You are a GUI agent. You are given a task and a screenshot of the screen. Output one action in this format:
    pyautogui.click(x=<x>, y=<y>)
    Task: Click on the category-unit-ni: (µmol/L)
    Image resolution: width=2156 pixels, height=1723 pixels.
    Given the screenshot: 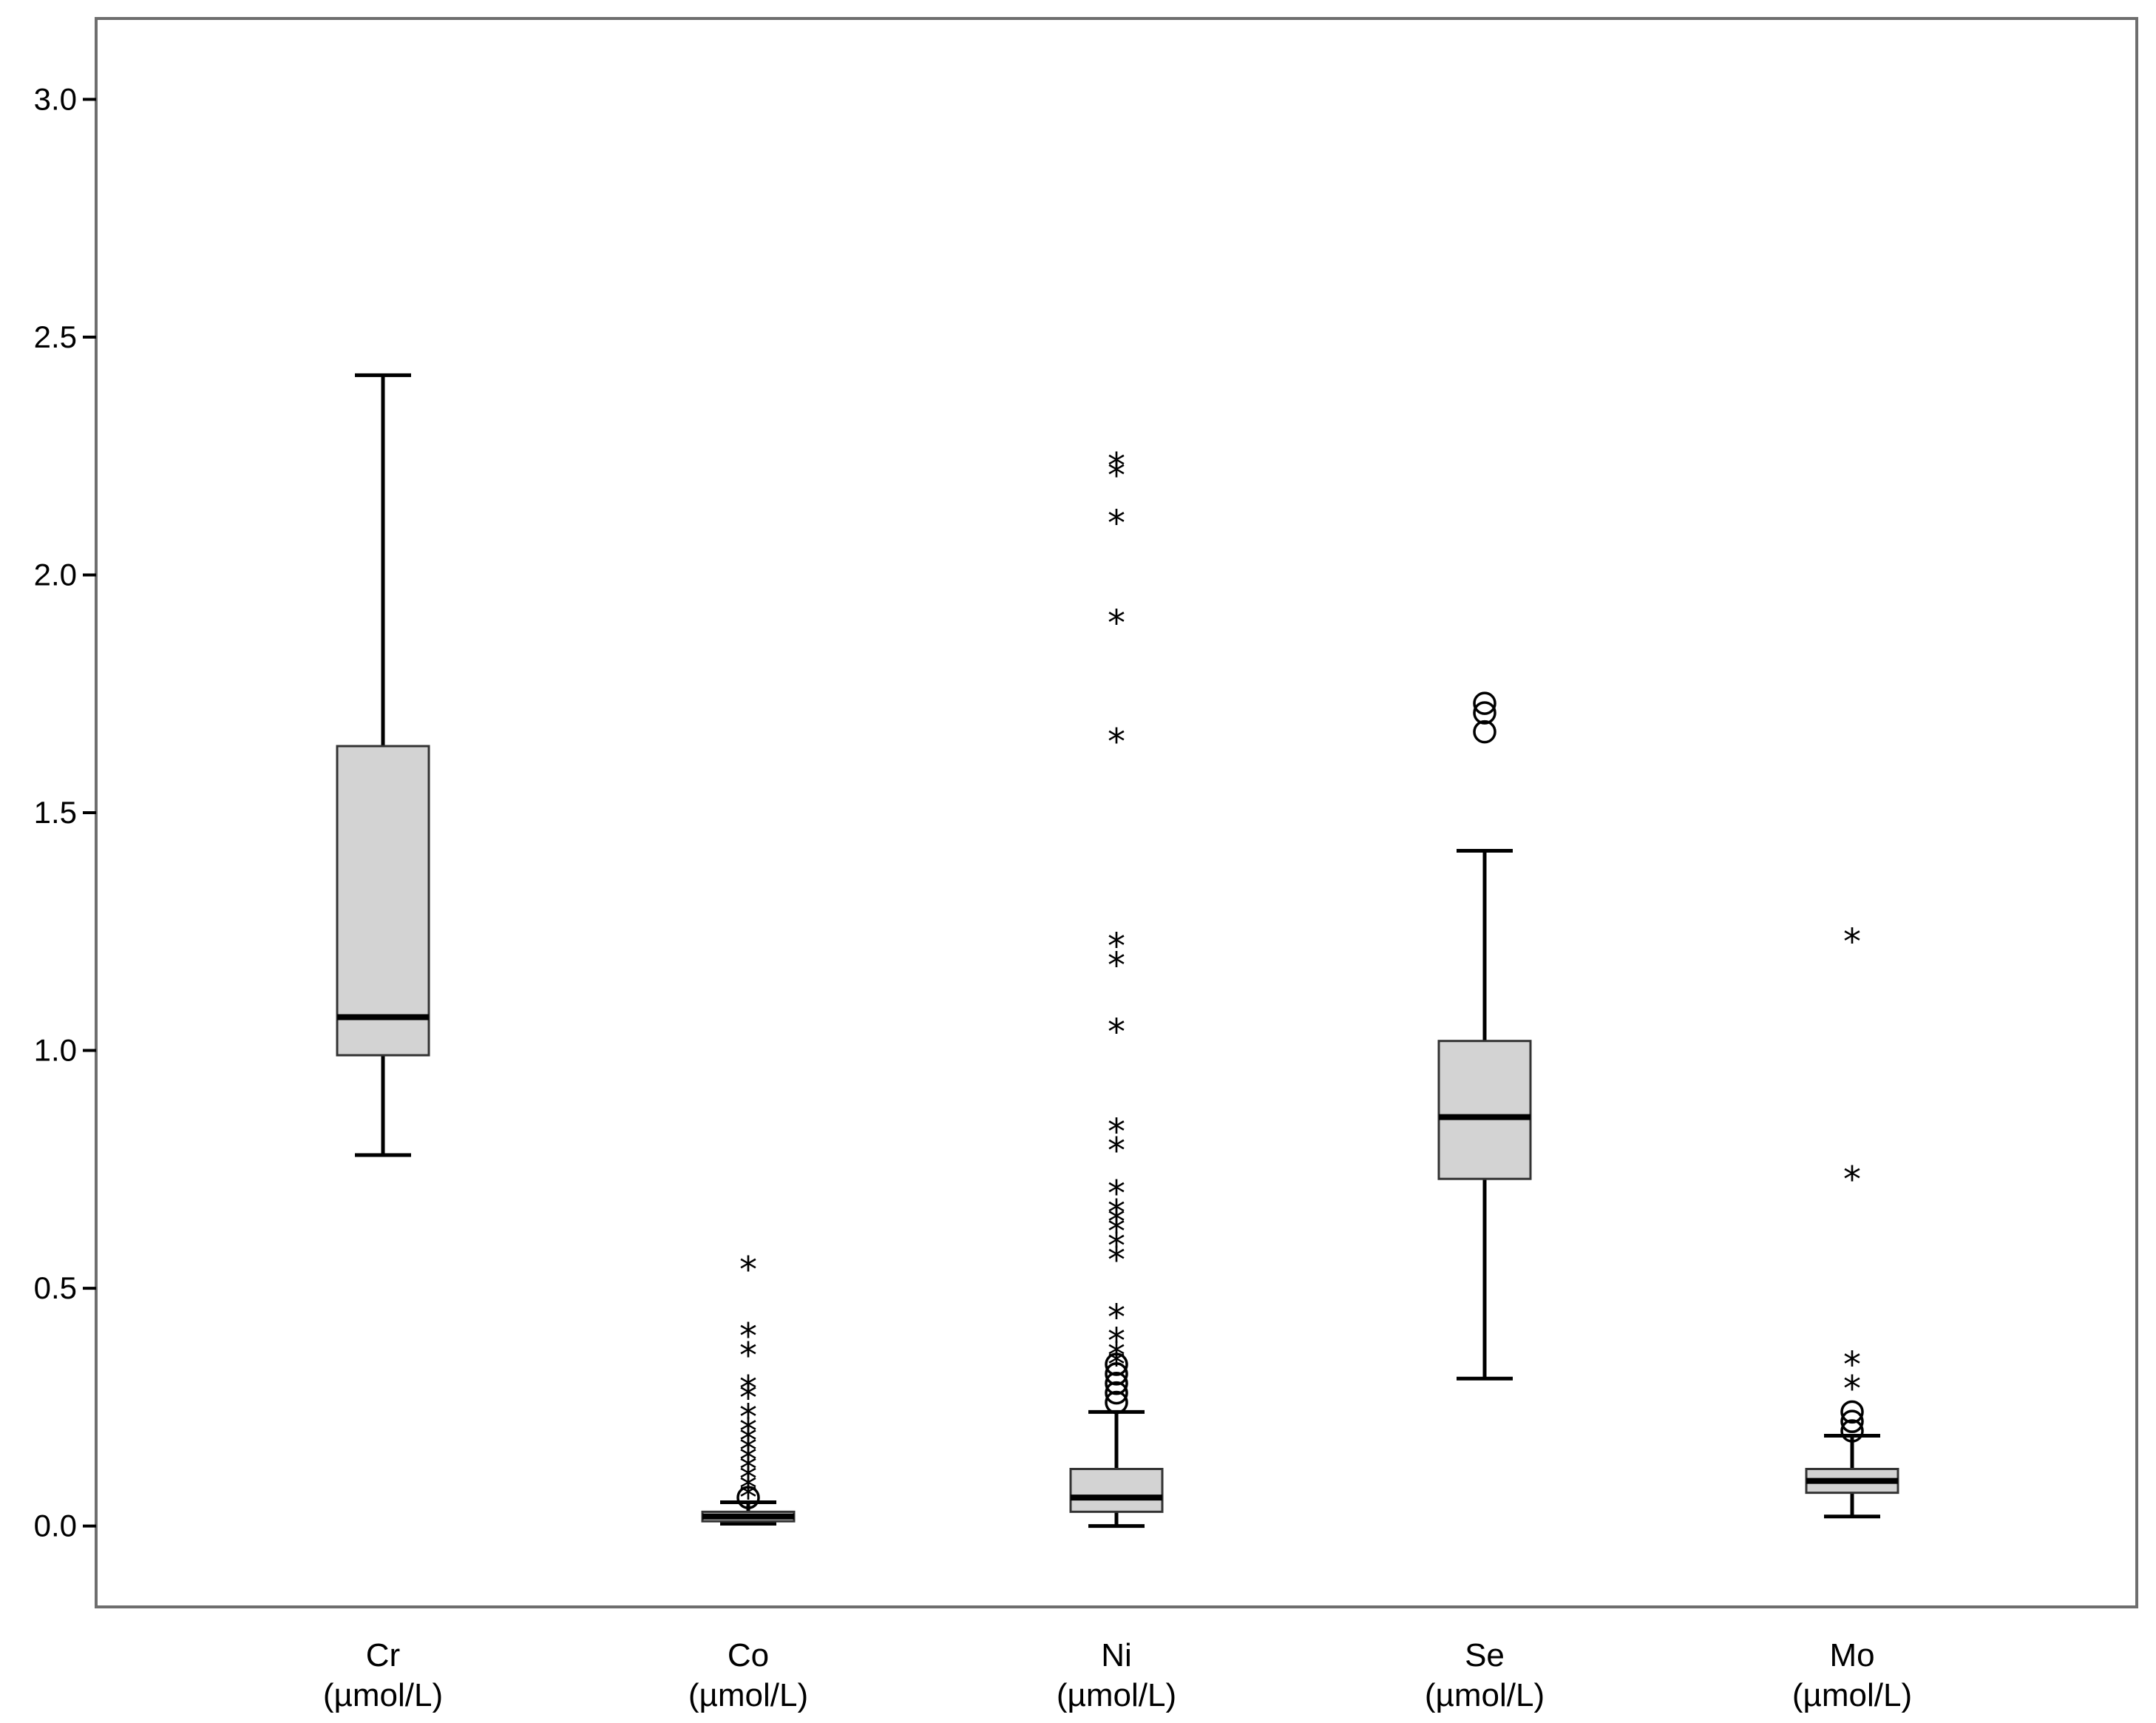 What is the action you would take?
    pyautogui.click(x=1116, y=1695)
    